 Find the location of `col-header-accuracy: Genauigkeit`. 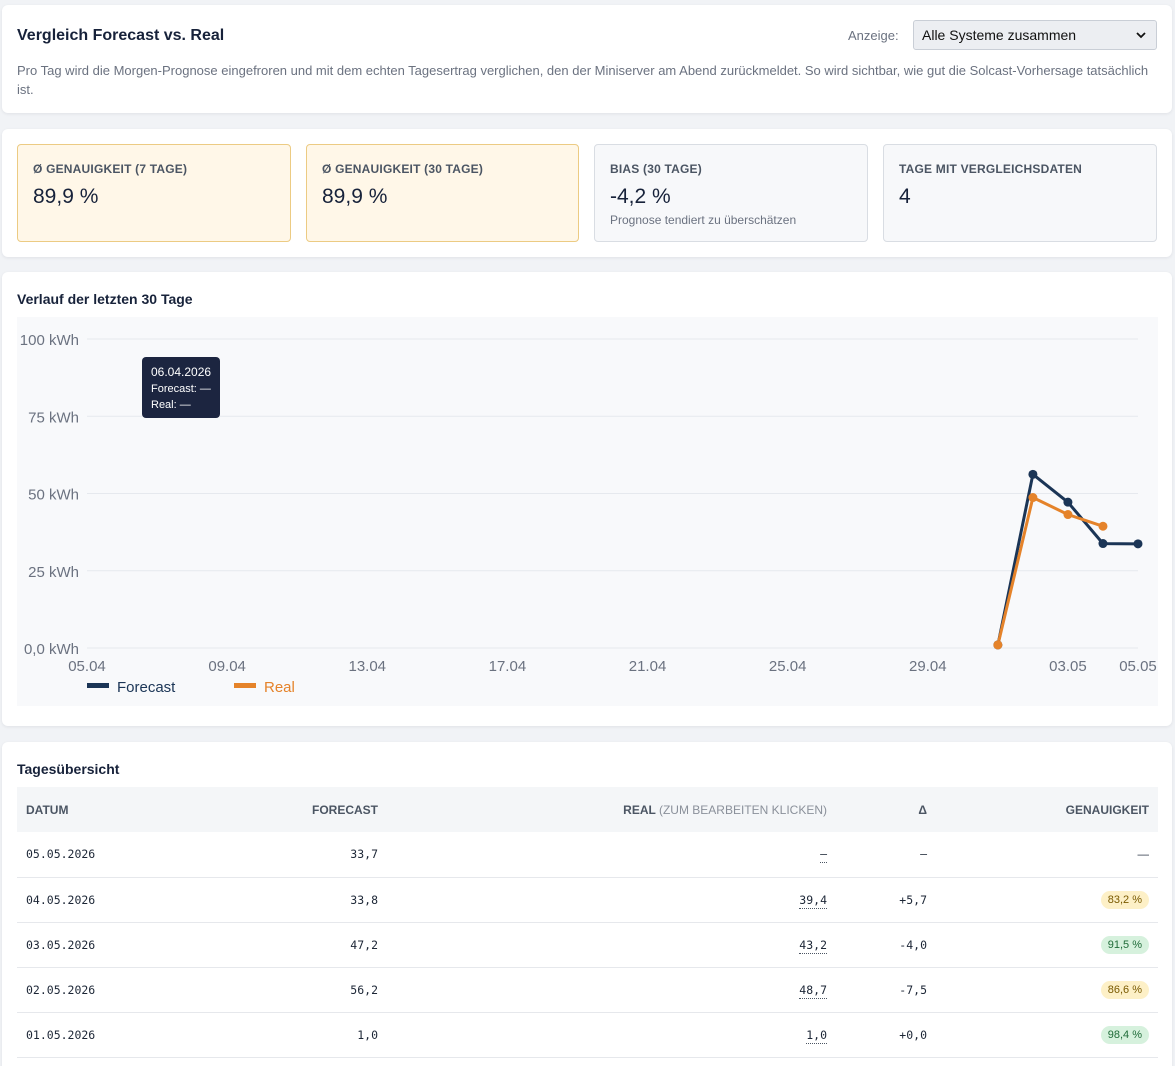

col-header-accuracy: Genauigkeit is located at coordinates (1107, 809).